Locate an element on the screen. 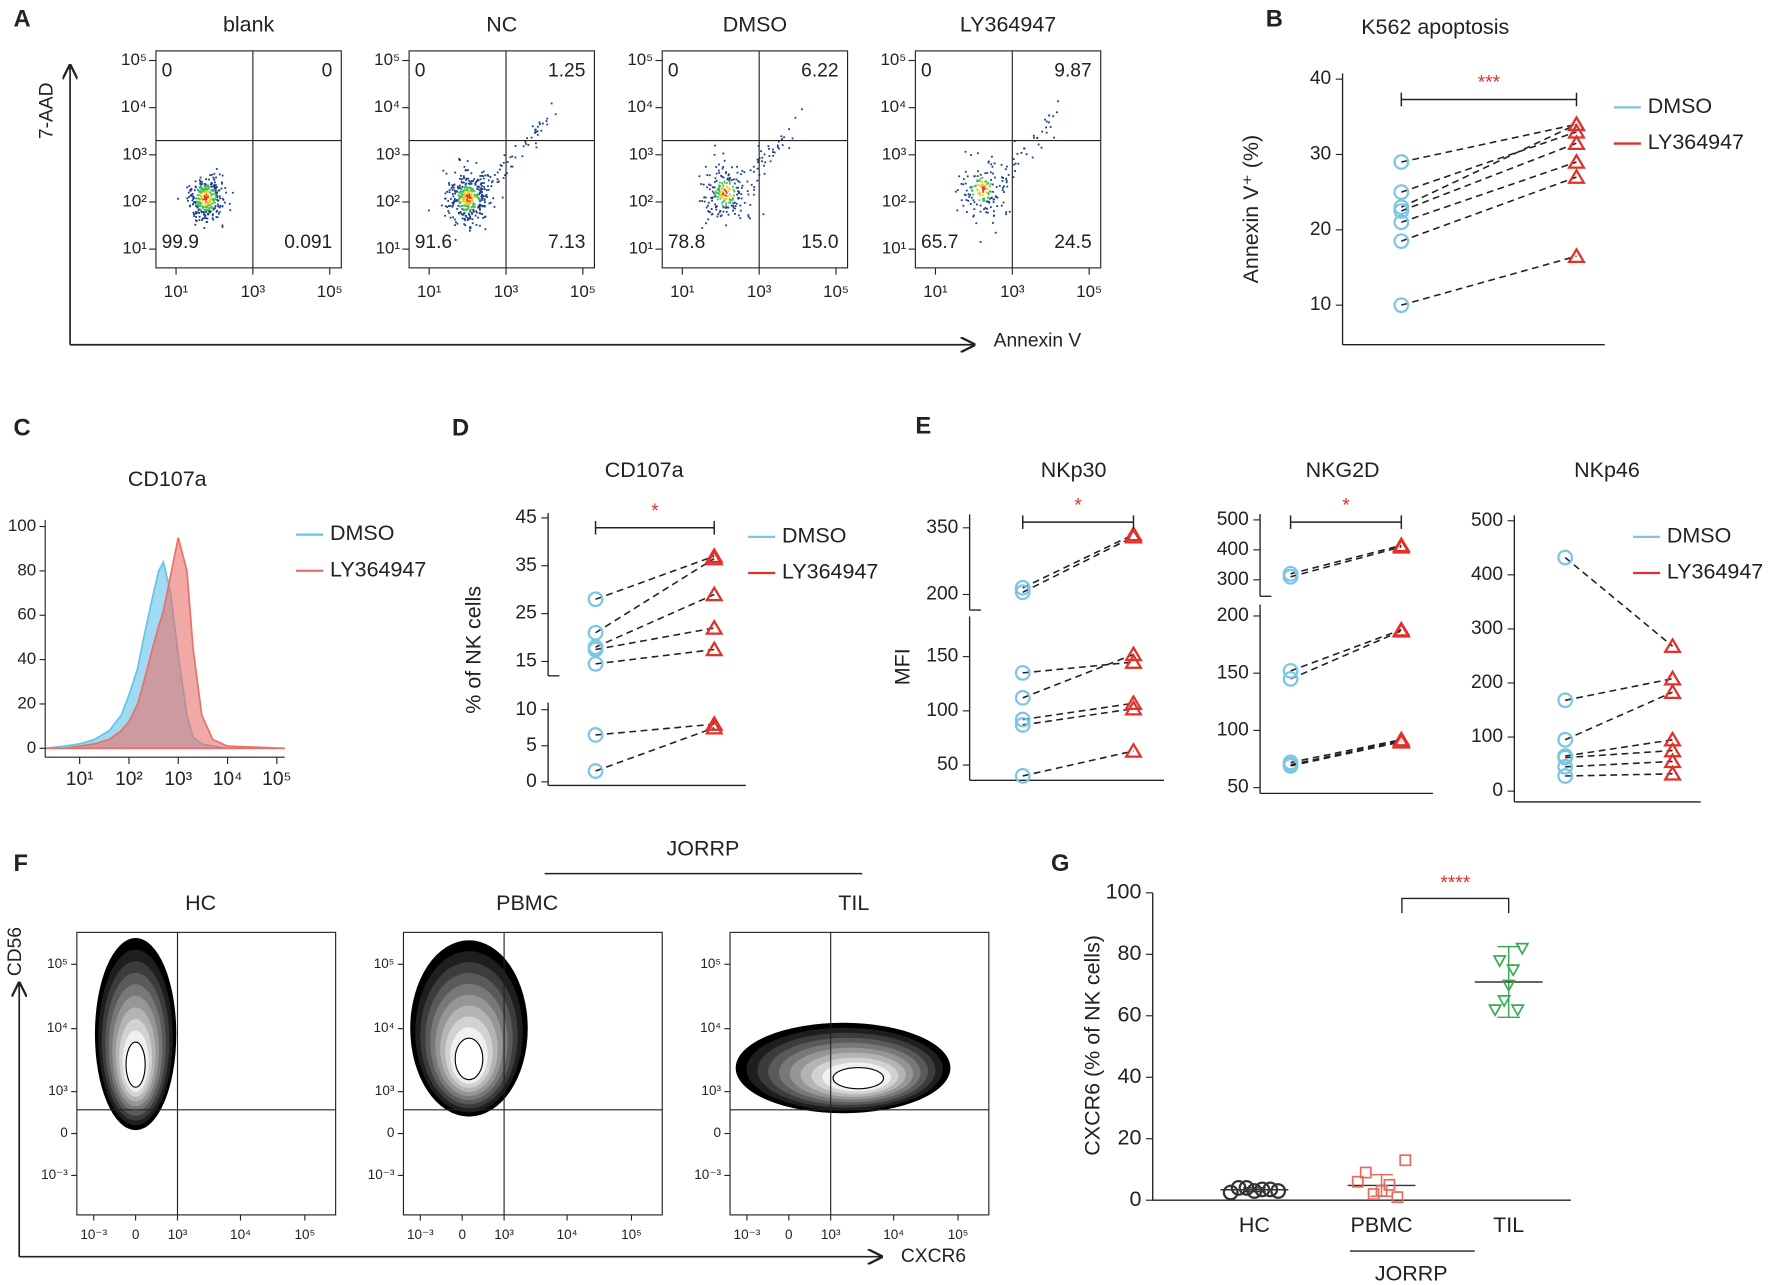 The width and height of the screenshot is (1772, 1285). significance-label: * is located at coordinates (1078, 505).